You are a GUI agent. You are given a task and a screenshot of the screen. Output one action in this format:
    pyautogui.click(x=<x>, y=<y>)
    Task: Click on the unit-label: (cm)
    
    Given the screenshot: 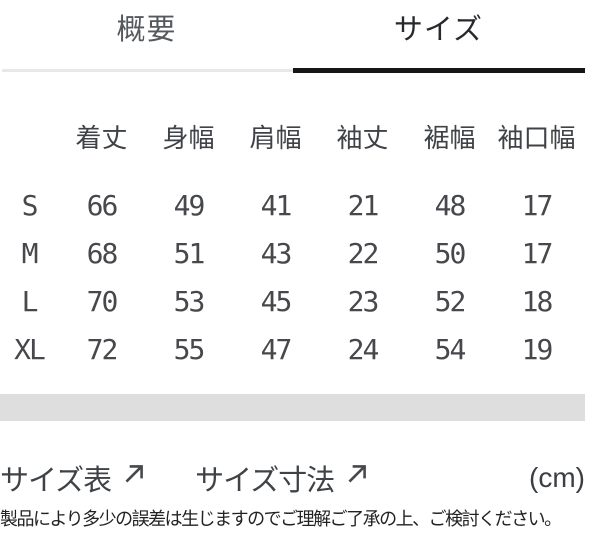 What is the action you would take?
    pyautogui.click(x=557, y=477)
    